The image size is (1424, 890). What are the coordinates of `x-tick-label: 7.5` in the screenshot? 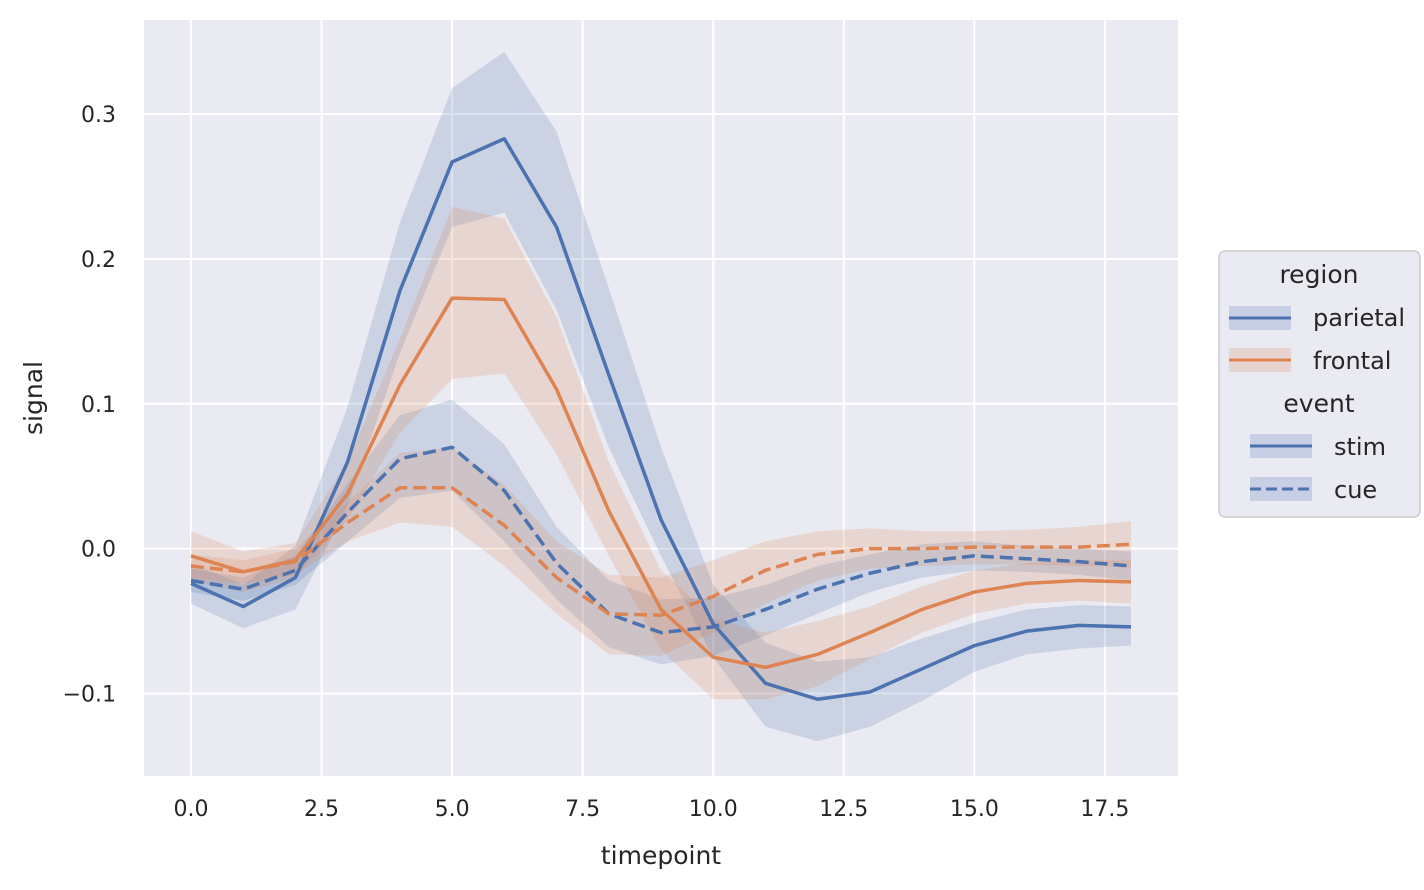 It's located at (582, 809).